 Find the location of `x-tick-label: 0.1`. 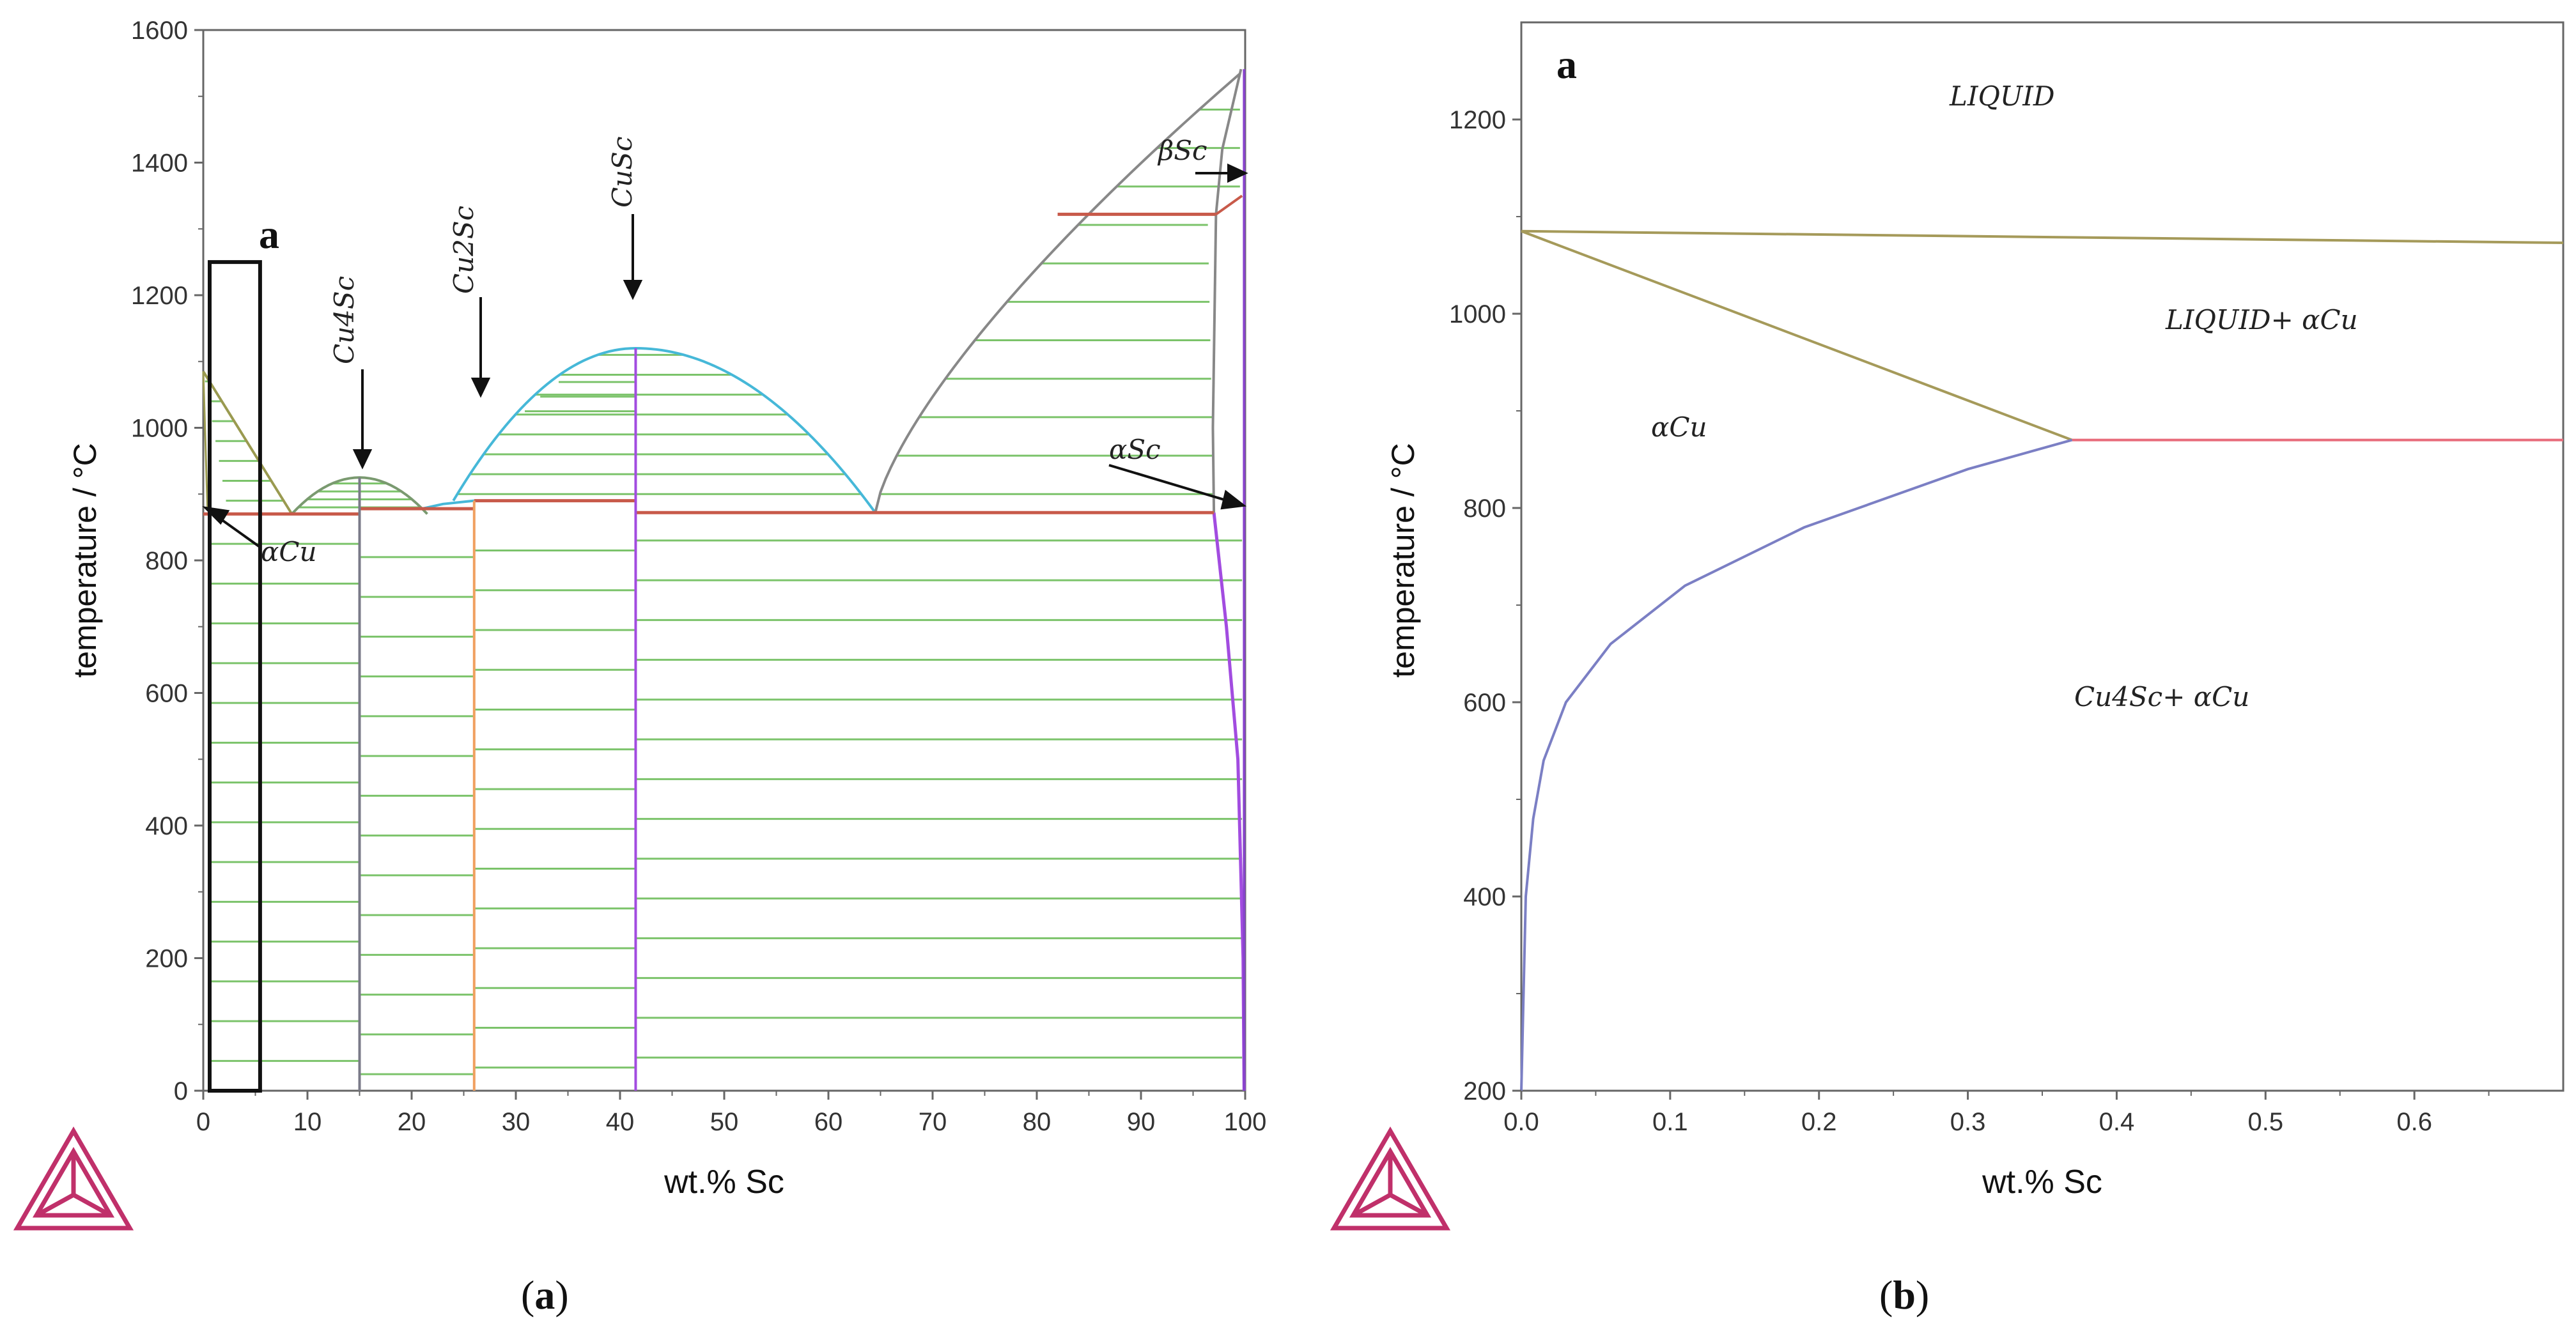

x-tick-label: 0.1 is located at coordinates (1670, 1122).